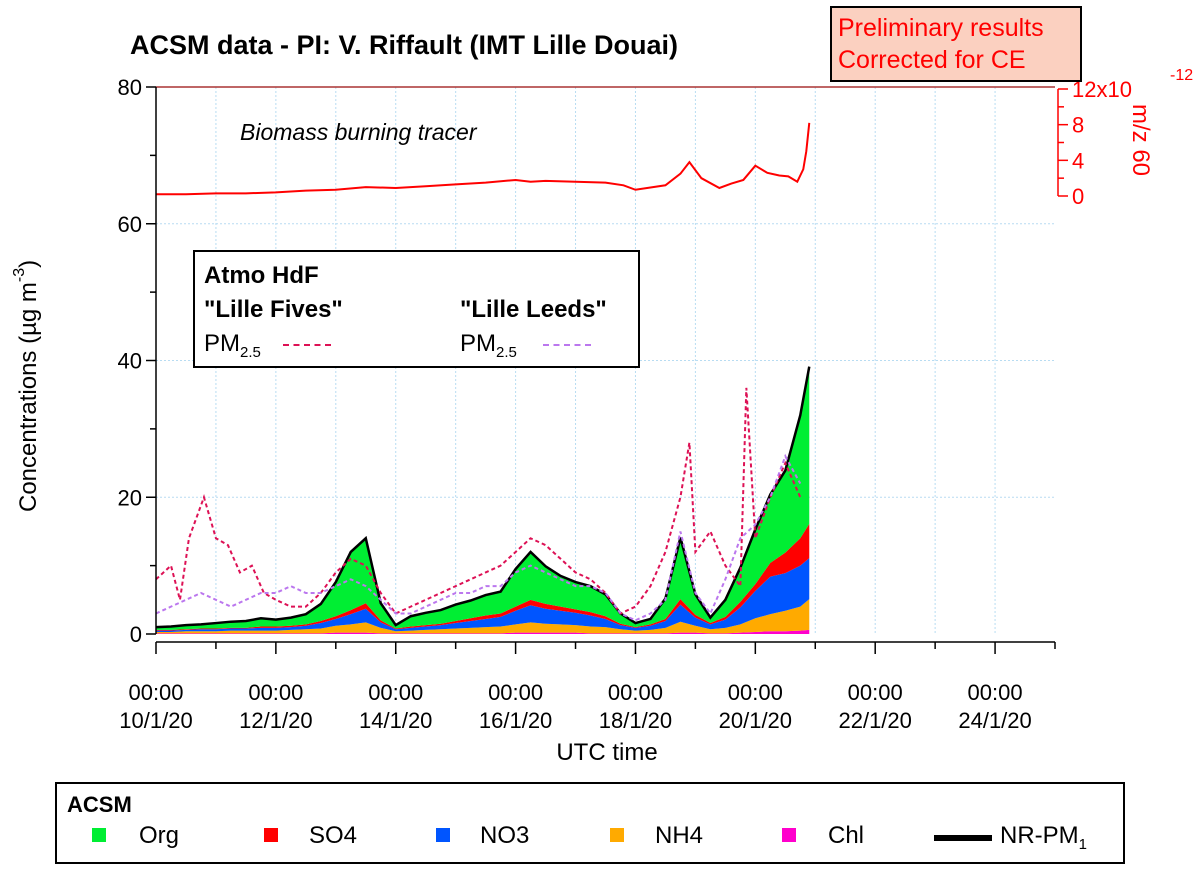 This screenshot has height=896, width=1200. What do you see at coordinates (130, 361) in the screenshot?
I see `y-tick-label: 40` at bounding box center [130, 361].